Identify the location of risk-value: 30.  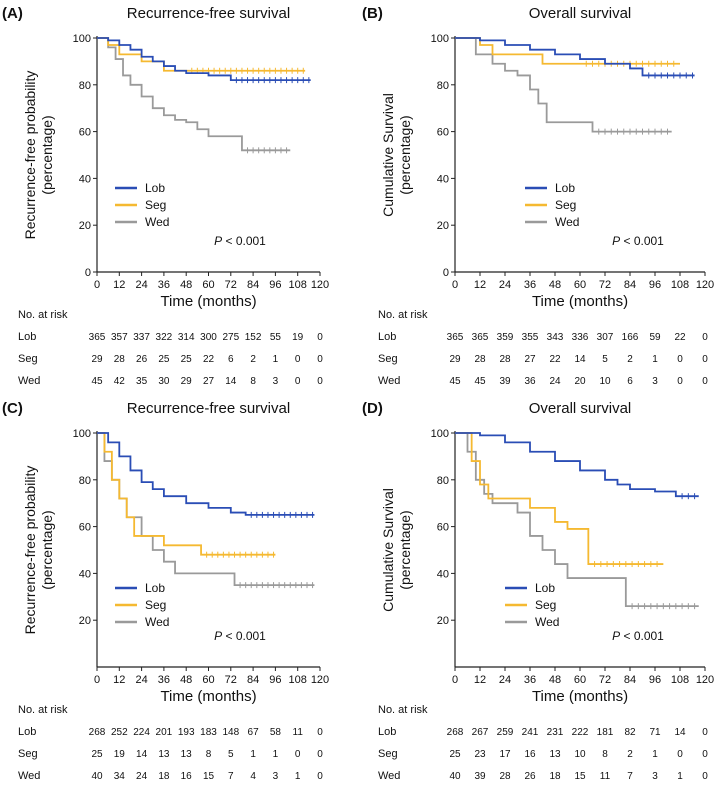
(164, 381).